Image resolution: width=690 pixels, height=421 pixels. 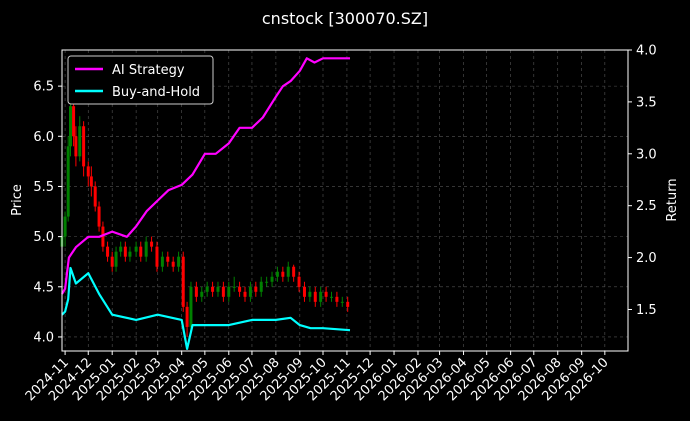 What do you see at coordinates (43, 237) in the screenshot?
I see `left-tick-label: 5.0` at bounding box center [43, 237].